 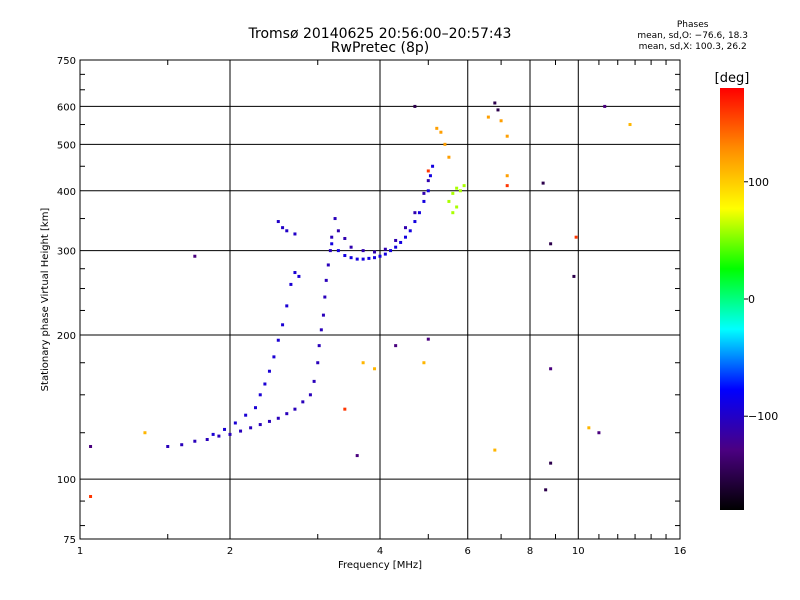 What do you see at coordinates (692, 47) in the screenshot?
I see `phase-stats-x: mean, sd,X: 100.3, 26.2` at bounding box center [692, 47].